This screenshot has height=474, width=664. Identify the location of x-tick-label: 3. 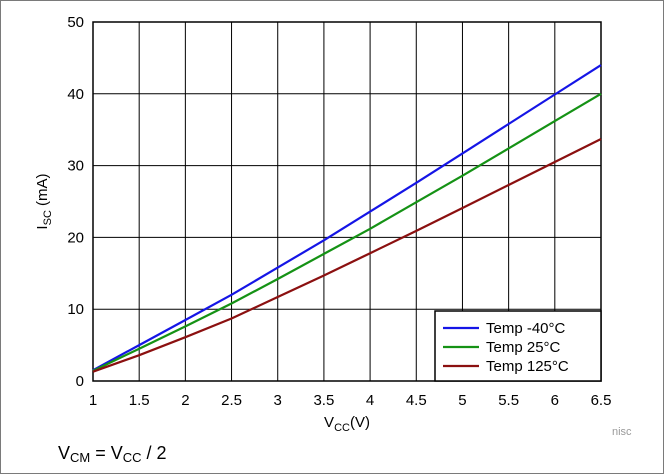
(278, 400).